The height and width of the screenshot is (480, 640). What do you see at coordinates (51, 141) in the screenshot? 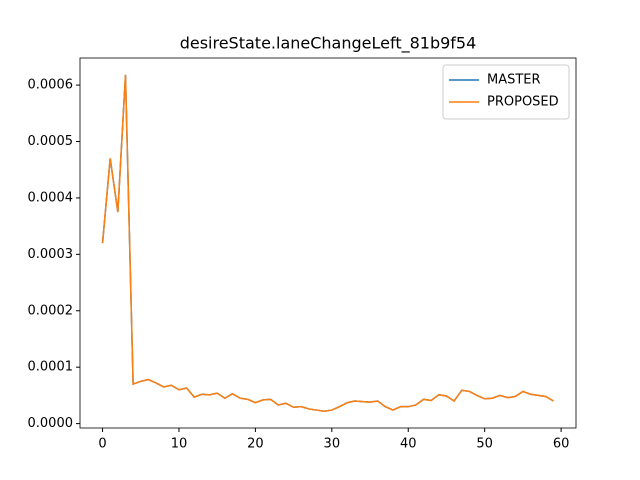
I see `y-tick-label: 0.0005` at bounding box center [51, 141].